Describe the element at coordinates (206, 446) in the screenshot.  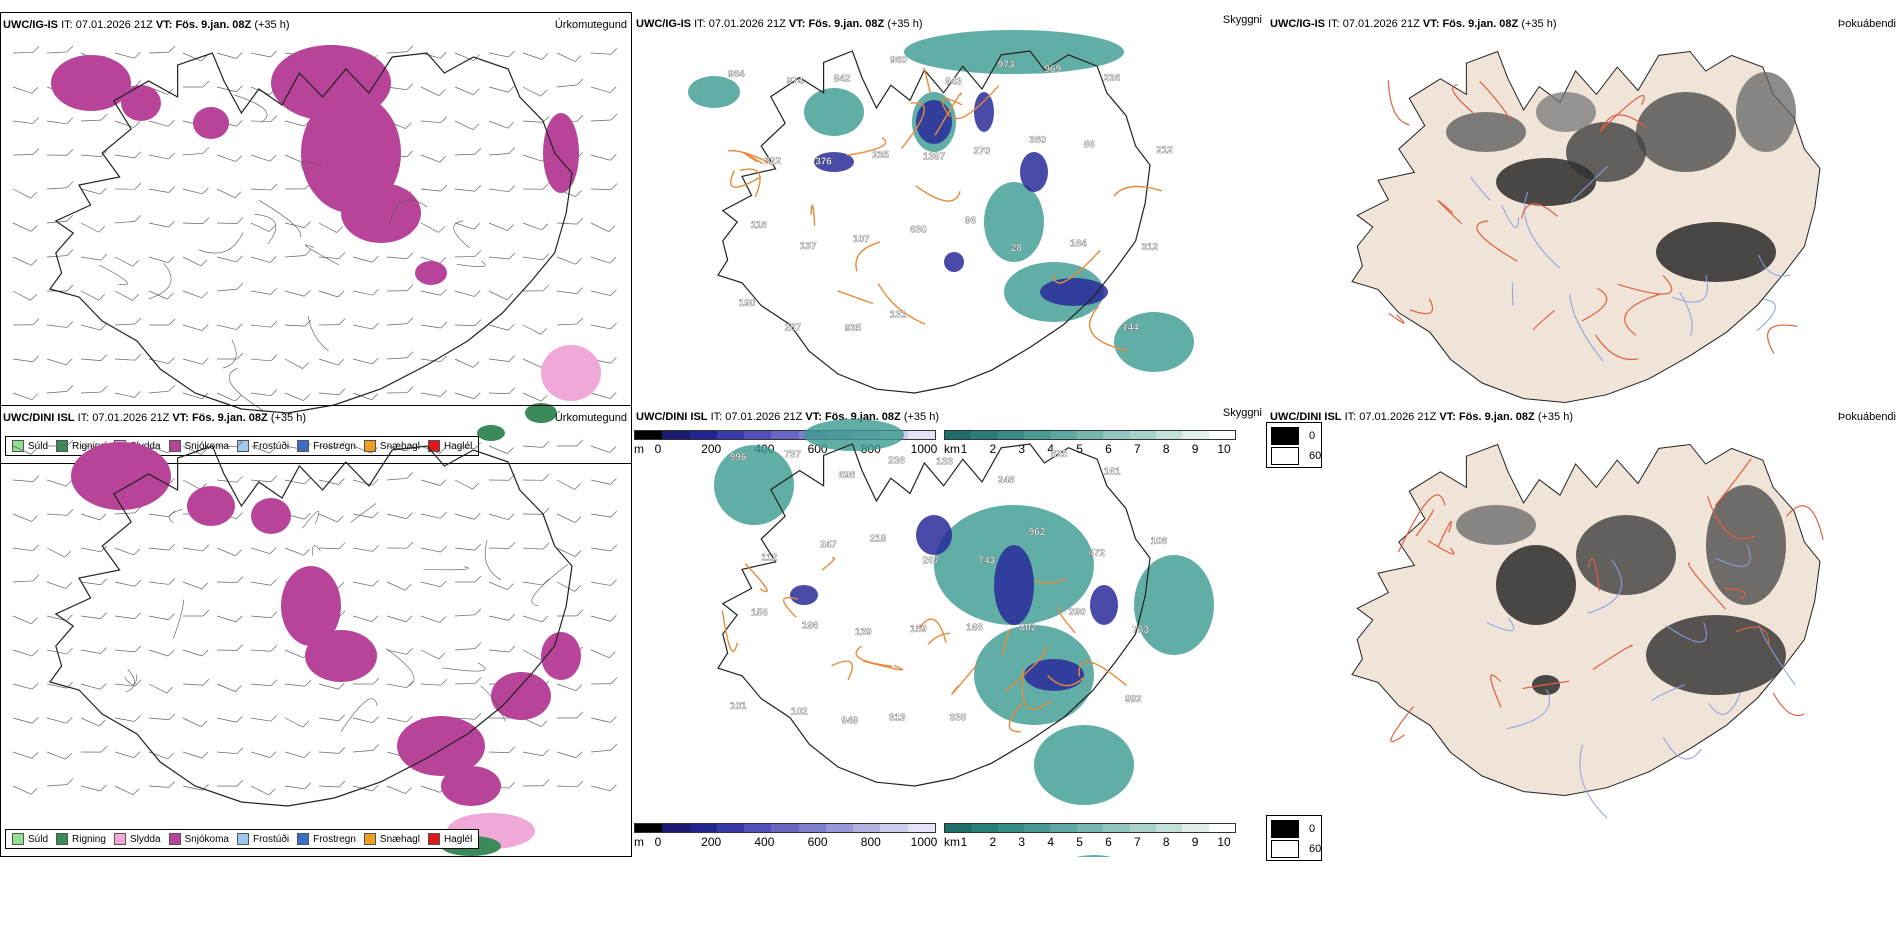
I see `legend-label: Snjókoma` at that location.